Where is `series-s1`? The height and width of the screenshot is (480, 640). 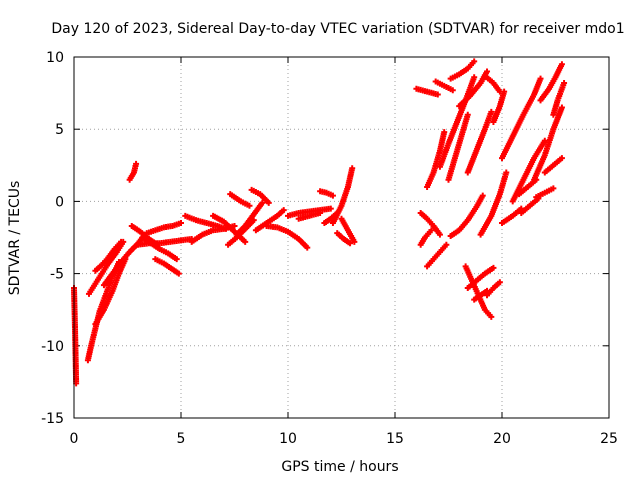
series-s1 is located at coordinates (75, 336).